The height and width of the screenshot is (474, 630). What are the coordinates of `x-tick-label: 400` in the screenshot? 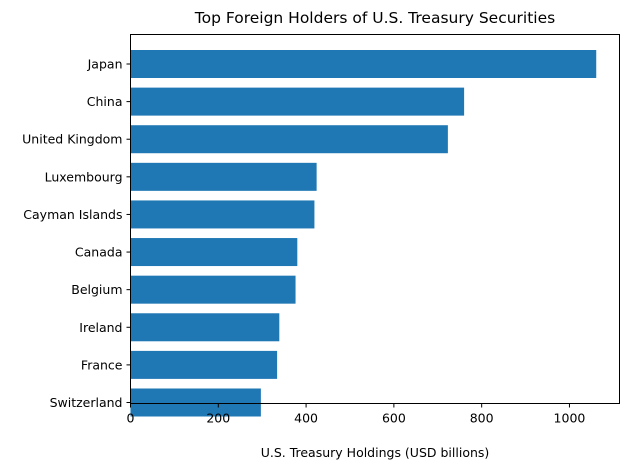 It's located at (306, 418).